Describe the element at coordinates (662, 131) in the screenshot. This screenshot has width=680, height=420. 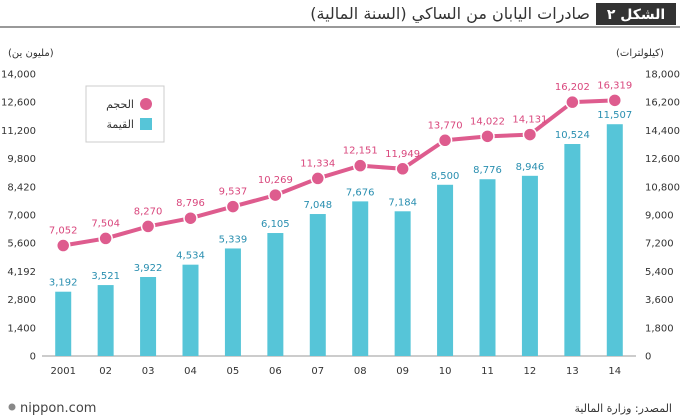
I see `right-axis-tick-label: 14,400` at that location.